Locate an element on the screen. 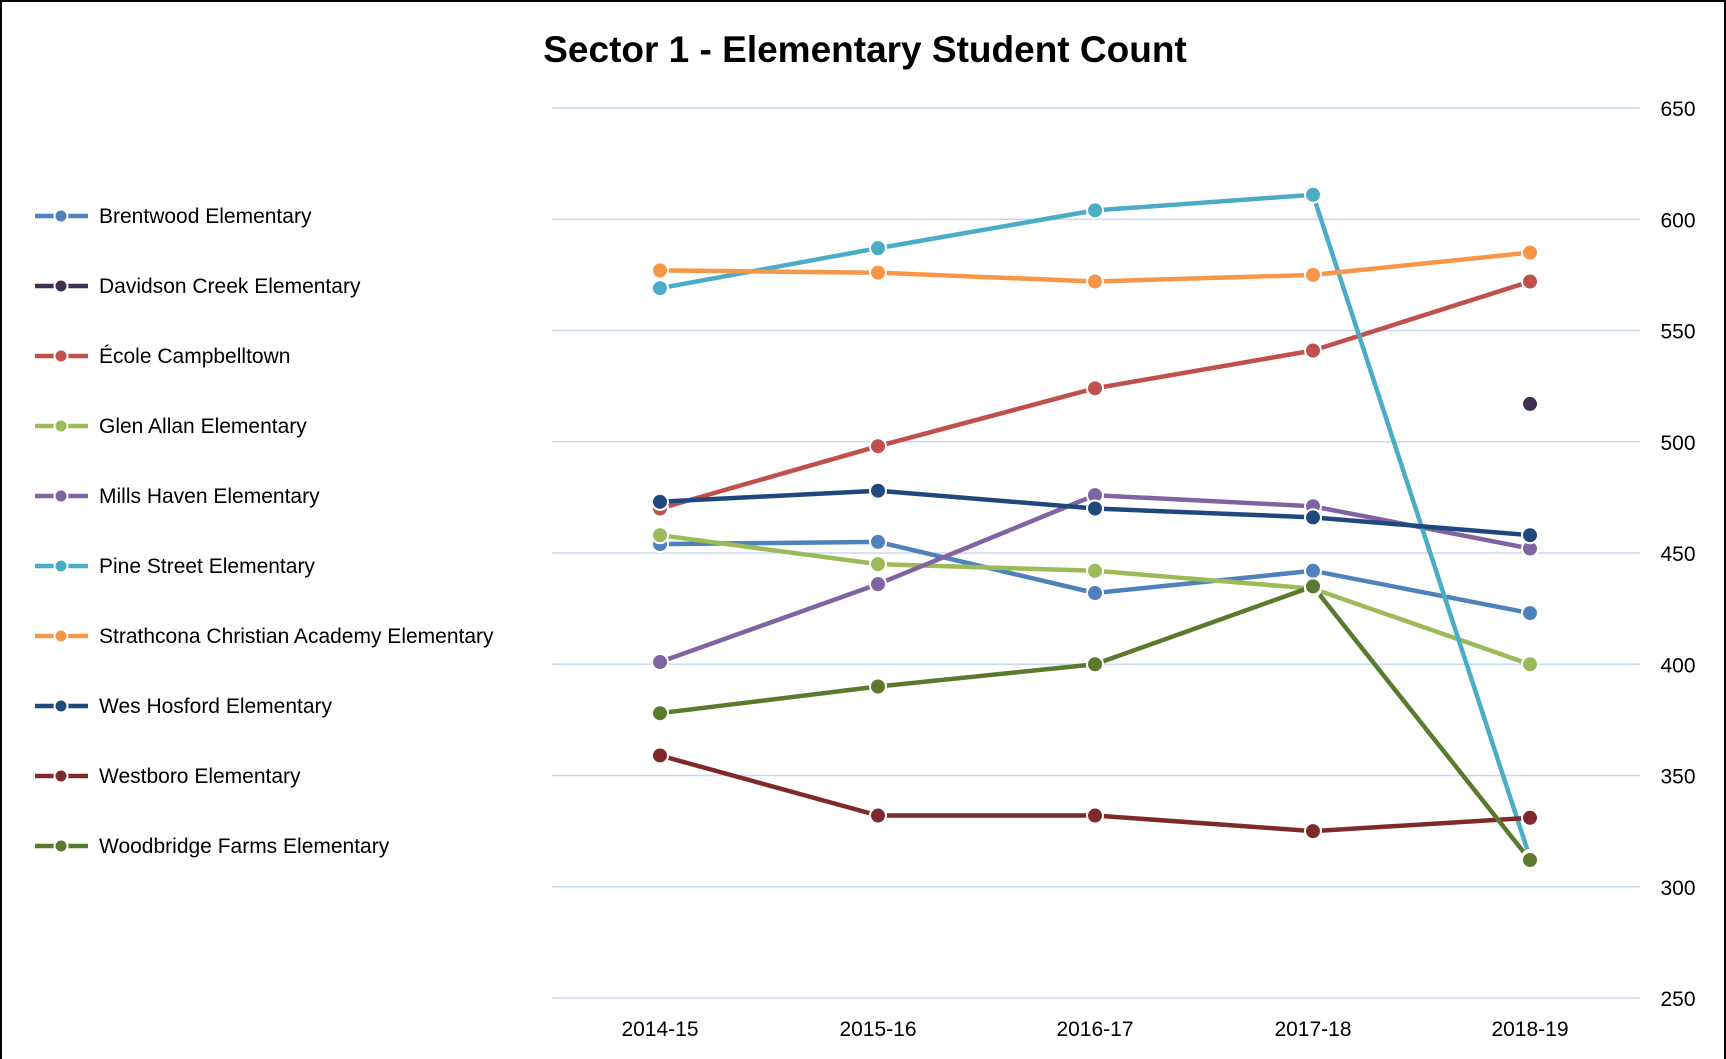 The width and height of the screenshot is (1726, 1059). legend-item: Westboro Elementary is located at coordinates (168, 776).